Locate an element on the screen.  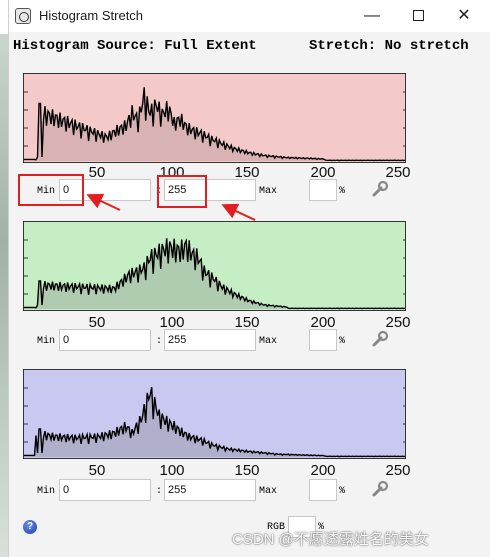
blue-histogram-svg is located at coordinates (214, 414).